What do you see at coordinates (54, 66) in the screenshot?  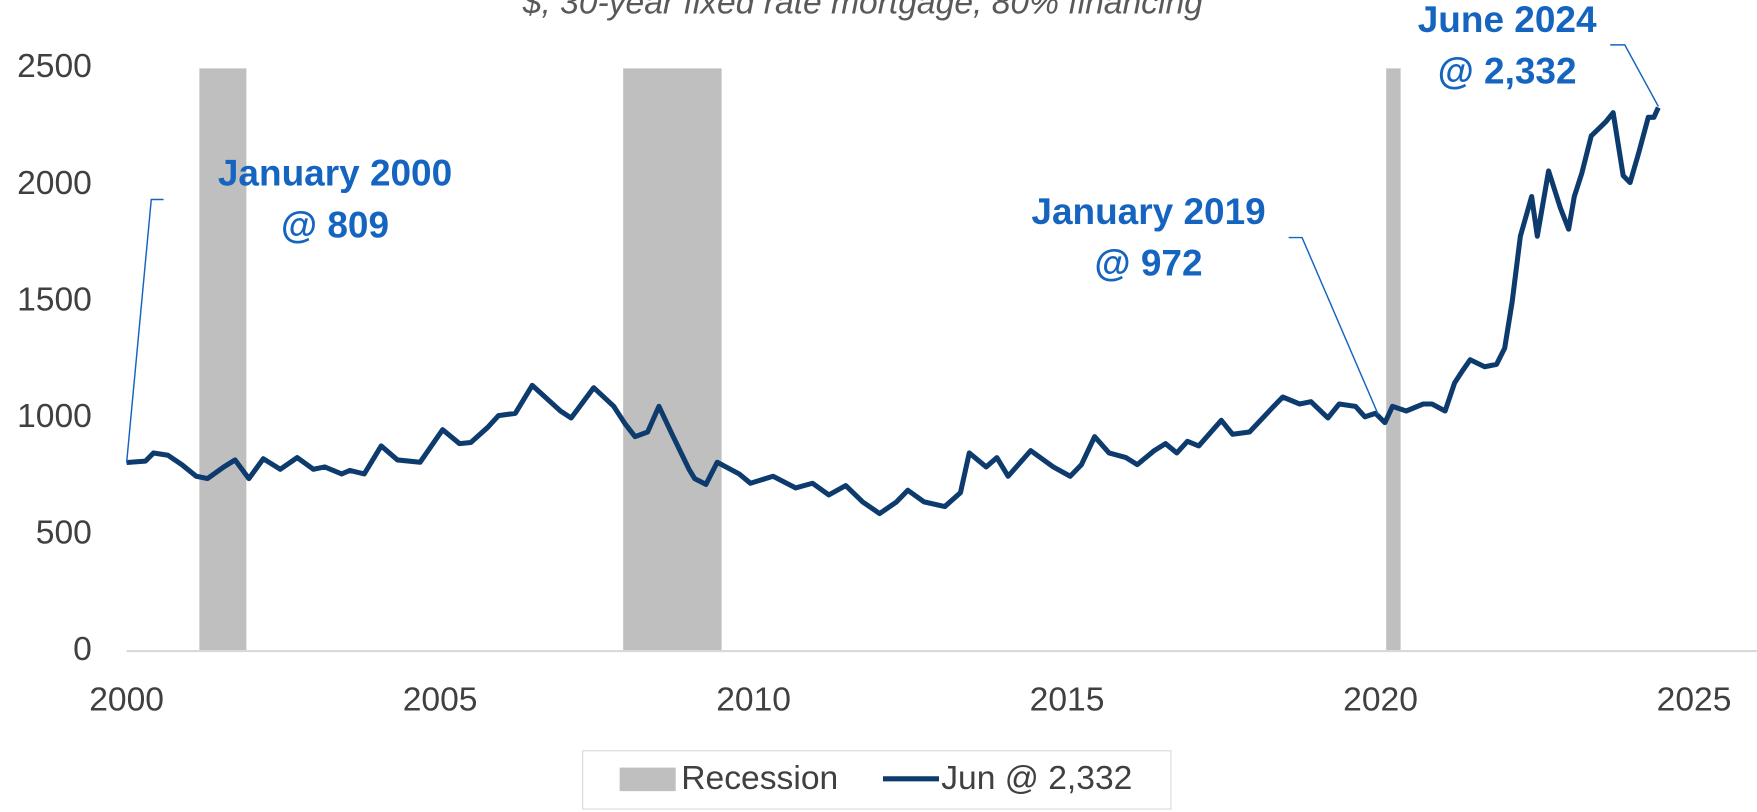 I see `y-tick-label: 2500` at bounding box center [54, 66].